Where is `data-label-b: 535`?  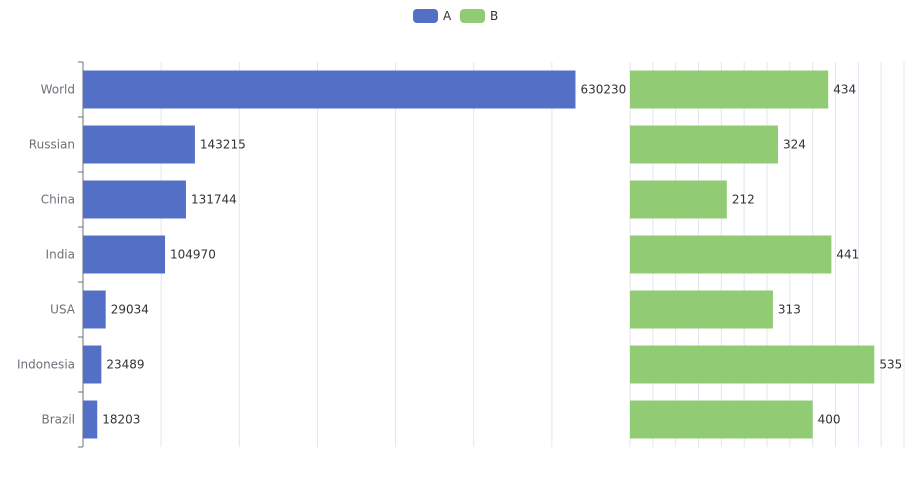
data-label-b: 535 is located at coordinates (890, 365).